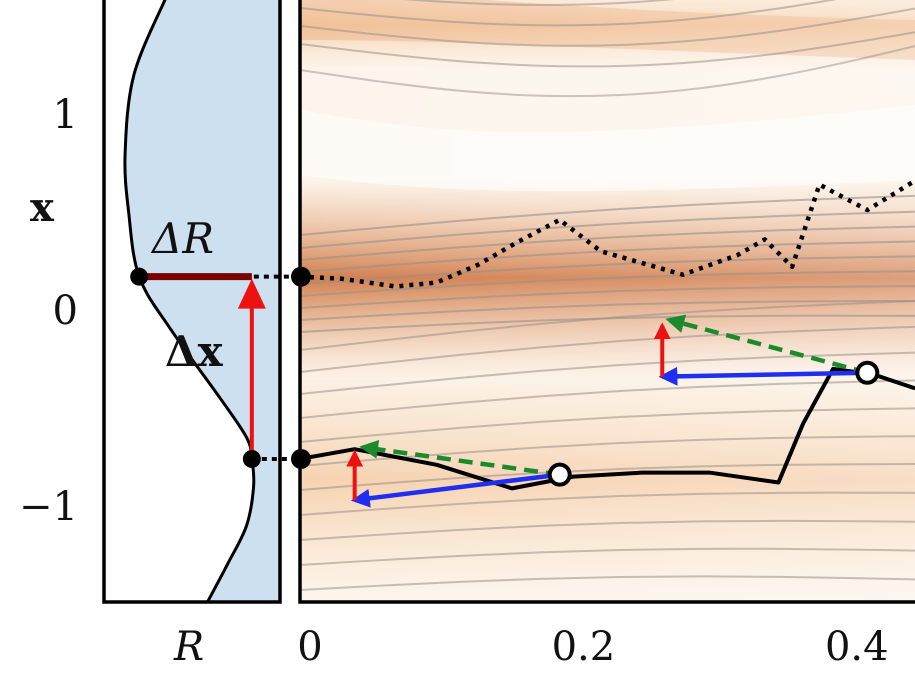  I want to click on solid-trajectory, so click(607, 428).